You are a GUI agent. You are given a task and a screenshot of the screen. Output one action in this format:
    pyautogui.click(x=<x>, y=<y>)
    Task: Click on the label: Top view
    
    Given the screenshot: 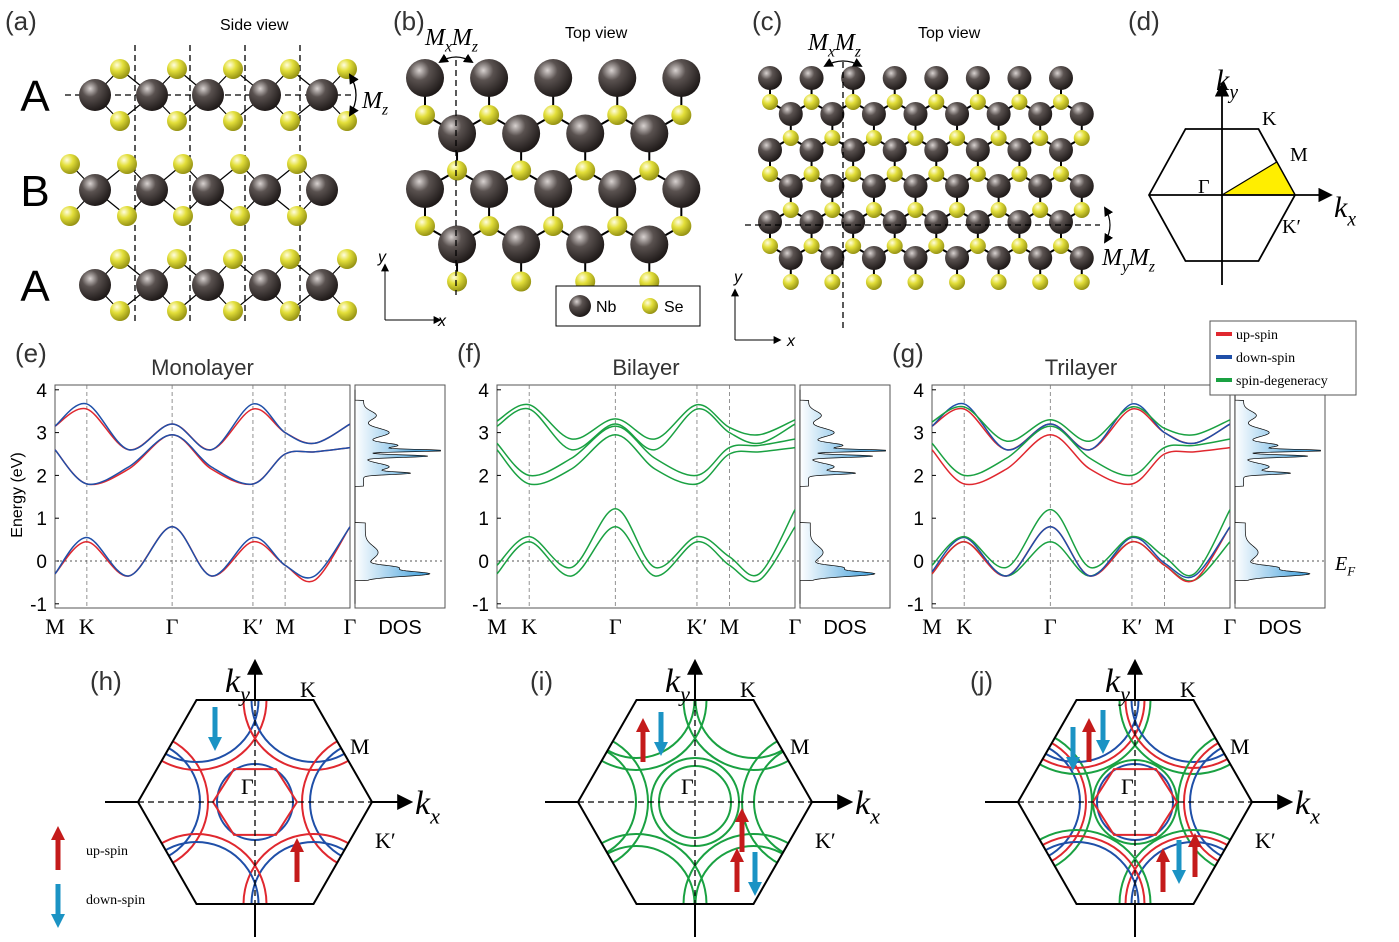 What is the action you would take?
    pyautogui.click(x=949, y=33)
    